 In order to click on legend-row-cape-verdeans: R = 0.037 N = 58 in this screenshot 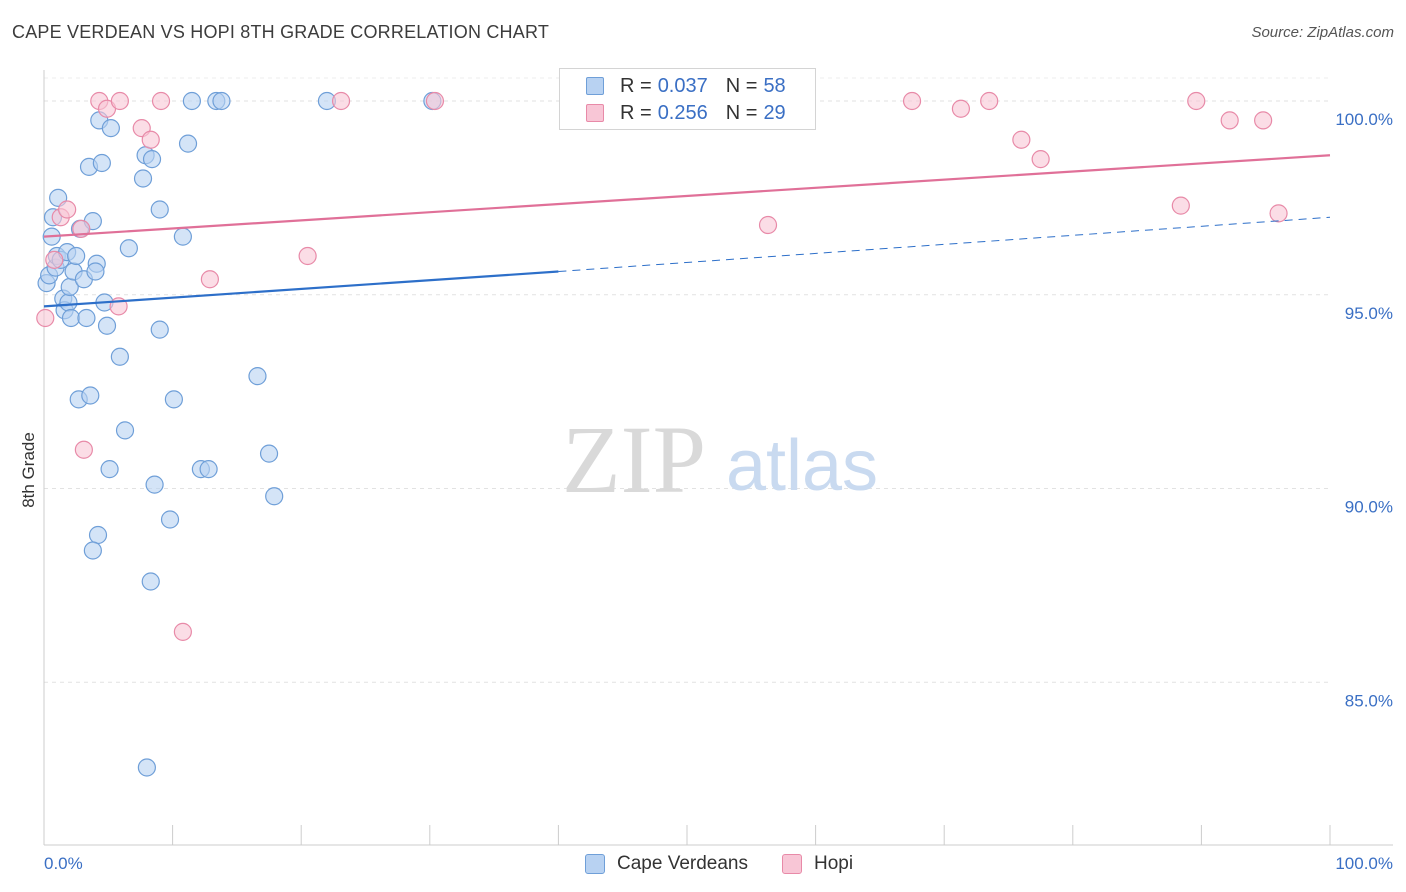, I will do `click(686, 86)`.